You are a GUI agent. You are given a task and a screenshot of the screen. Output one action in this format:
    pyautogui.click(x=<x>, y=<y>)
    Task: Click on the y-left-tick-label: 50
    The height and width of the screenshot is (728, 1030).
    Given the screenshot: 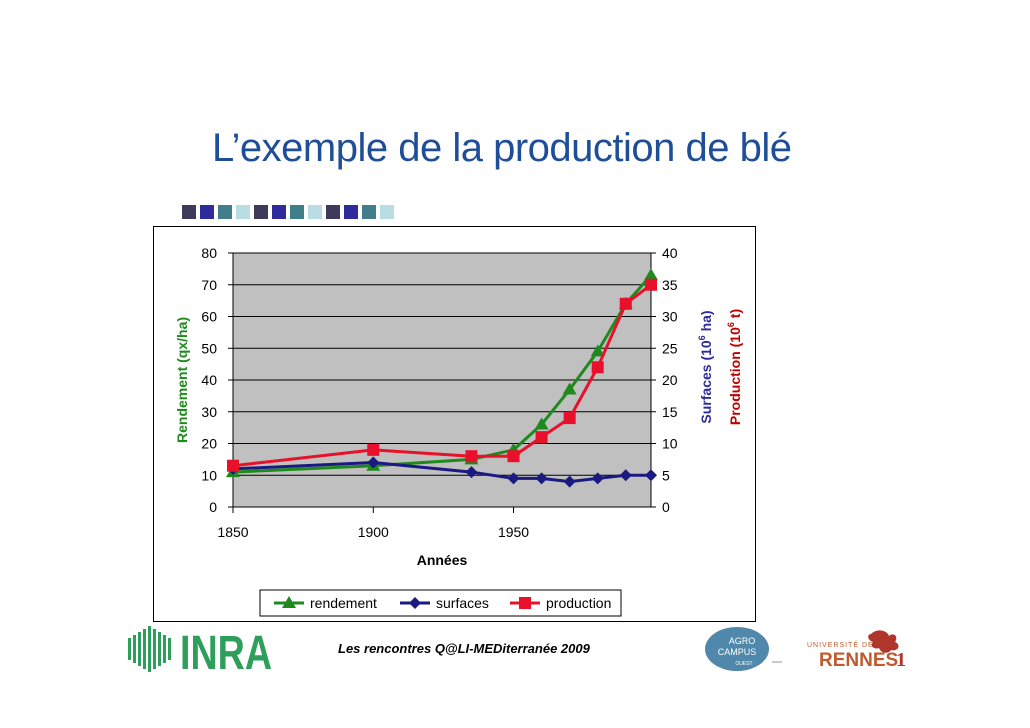 What is the action you would take?
    pyautogui.click(x=209, y=348)
    